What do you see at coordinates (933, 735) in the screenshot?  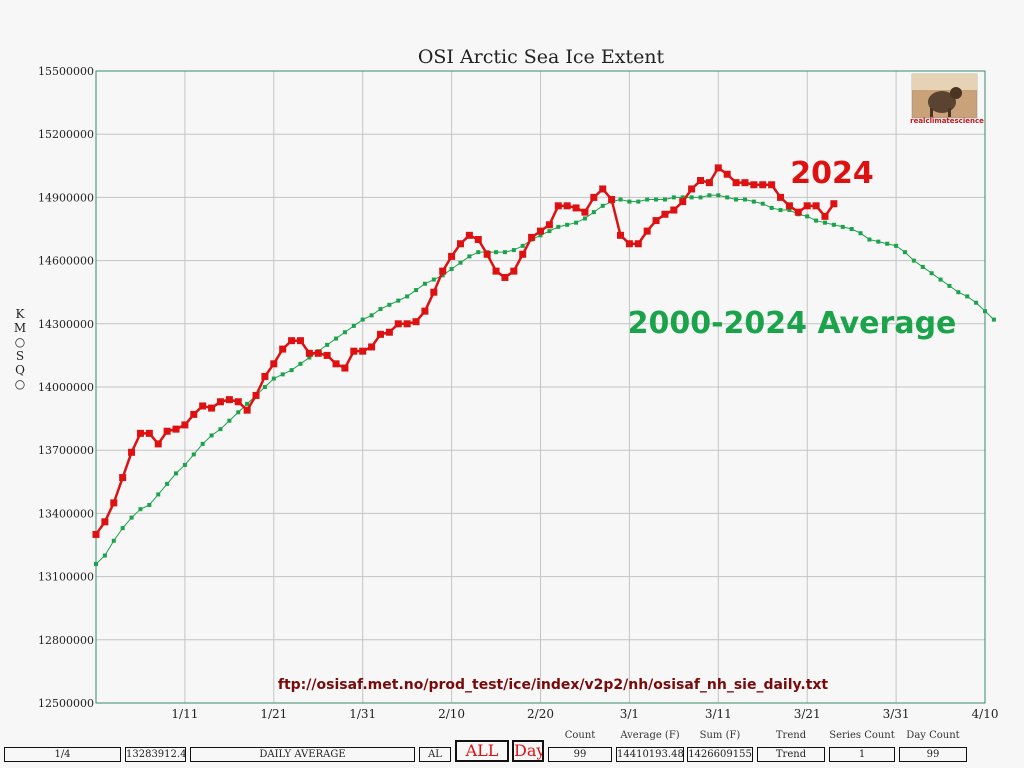 I see `day-count-header: Day Count` at bounding box center [933, 735].